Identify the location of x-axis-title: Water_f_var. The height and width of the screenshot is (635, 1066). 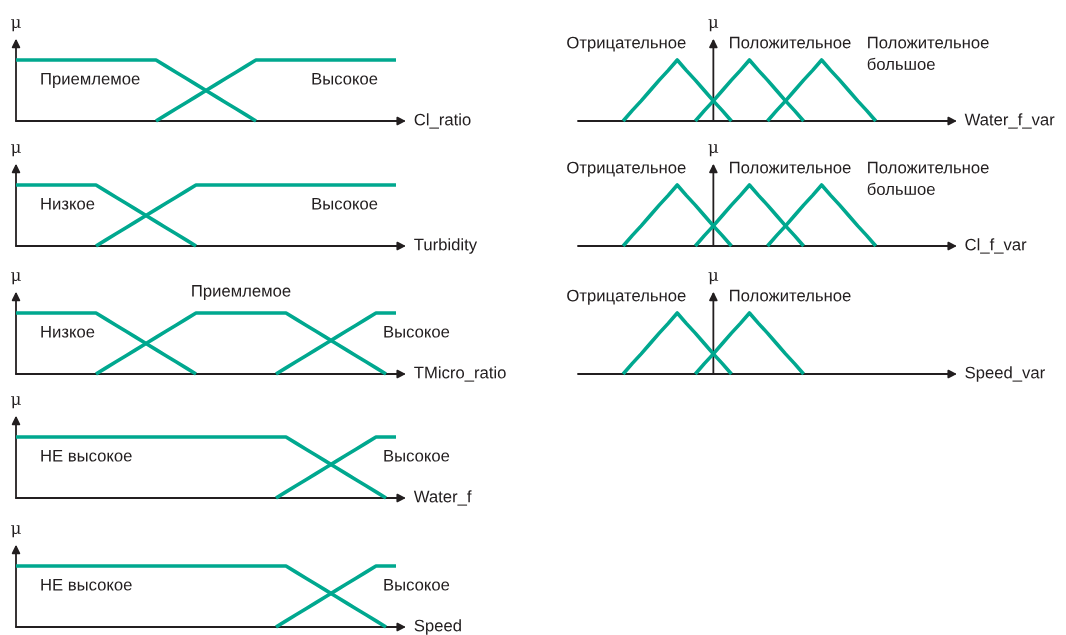
(1009, 121).